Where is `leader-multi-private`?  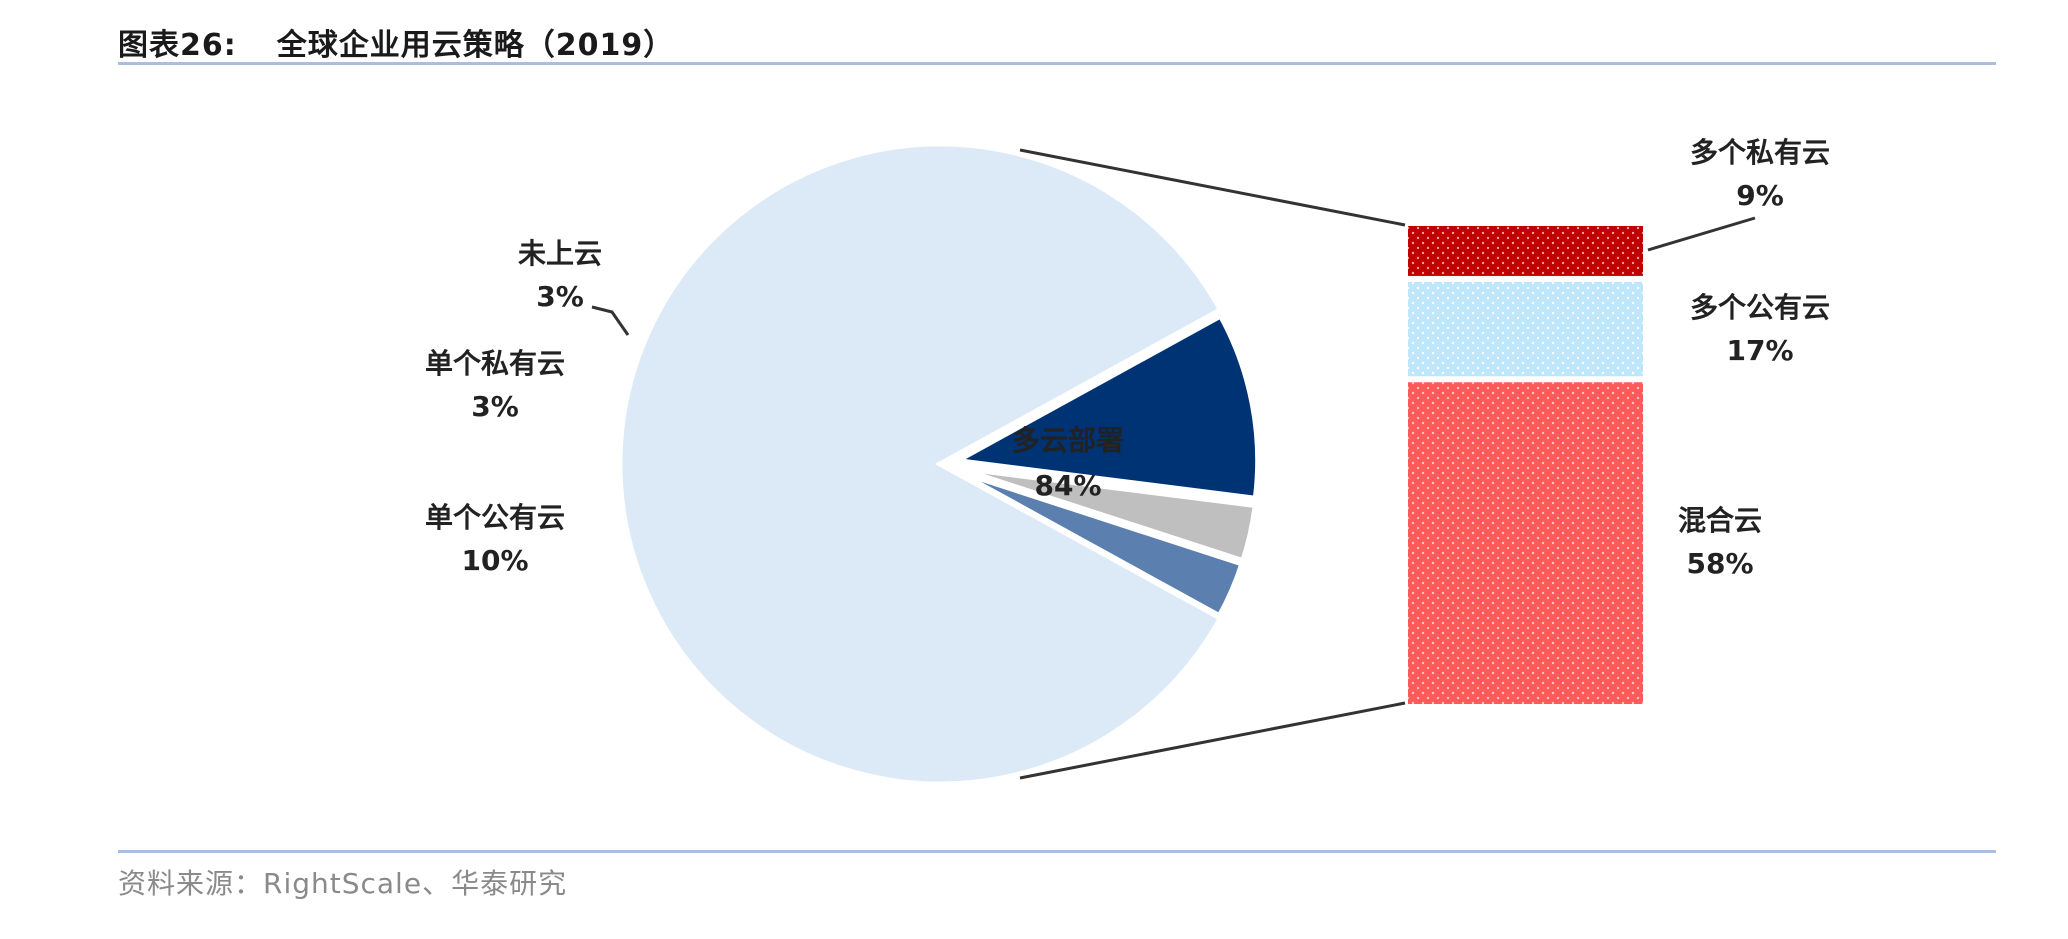
leader-multi-private is located at coordinates (1701, 234).